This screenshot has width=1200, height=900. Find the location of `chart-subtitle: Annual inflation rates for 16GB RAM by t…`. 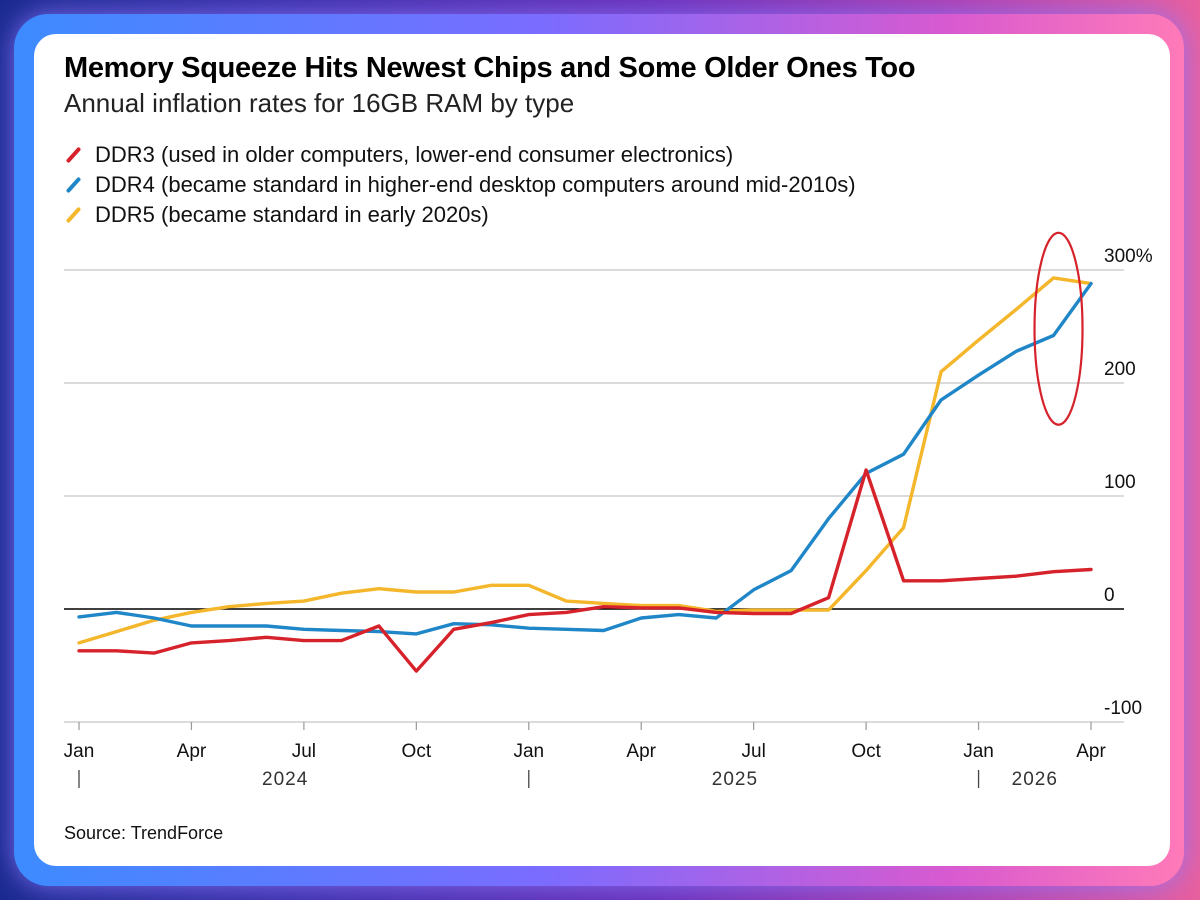

chart-subtitle: Annual inflation rates for 16GB RAM by t… is located at coordinates (319, 103).